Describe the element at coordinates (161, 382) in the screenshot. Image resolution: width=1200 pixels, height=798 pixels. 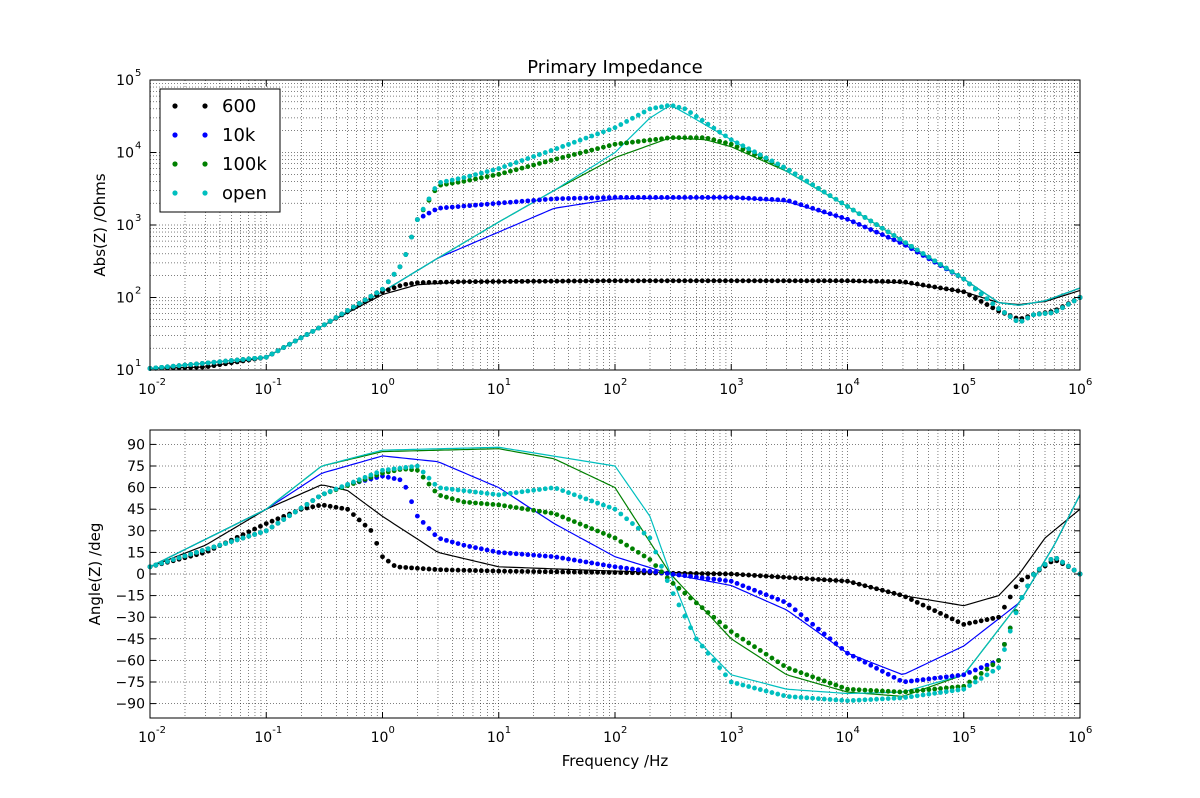
I see `x-tick-exponent: -2` at that location.